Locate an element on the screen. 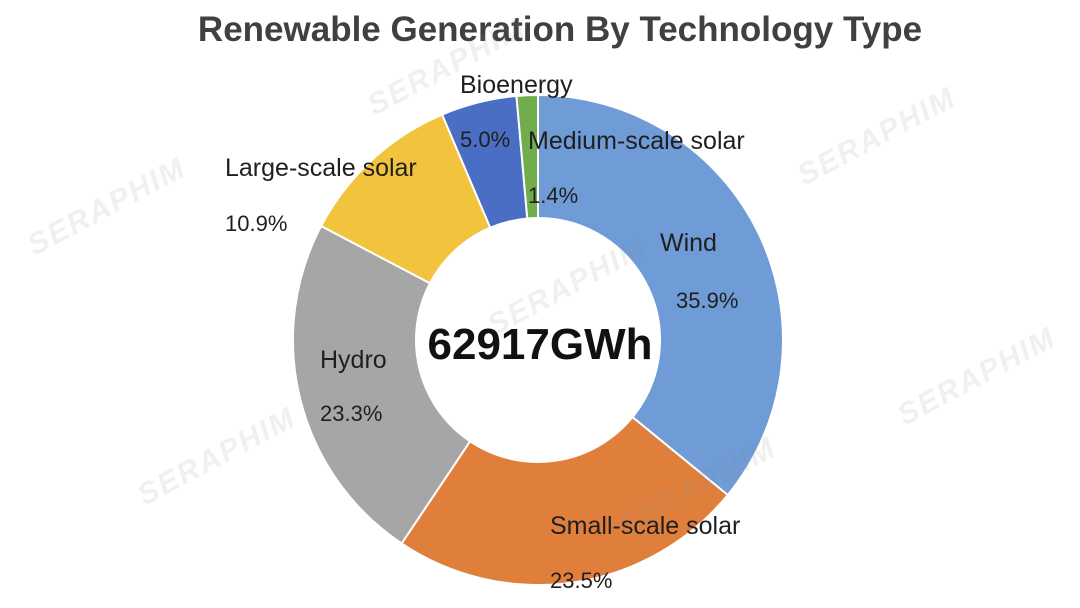  slice-value-bioenergy: 5.0% is located at coordinates (485, 139).